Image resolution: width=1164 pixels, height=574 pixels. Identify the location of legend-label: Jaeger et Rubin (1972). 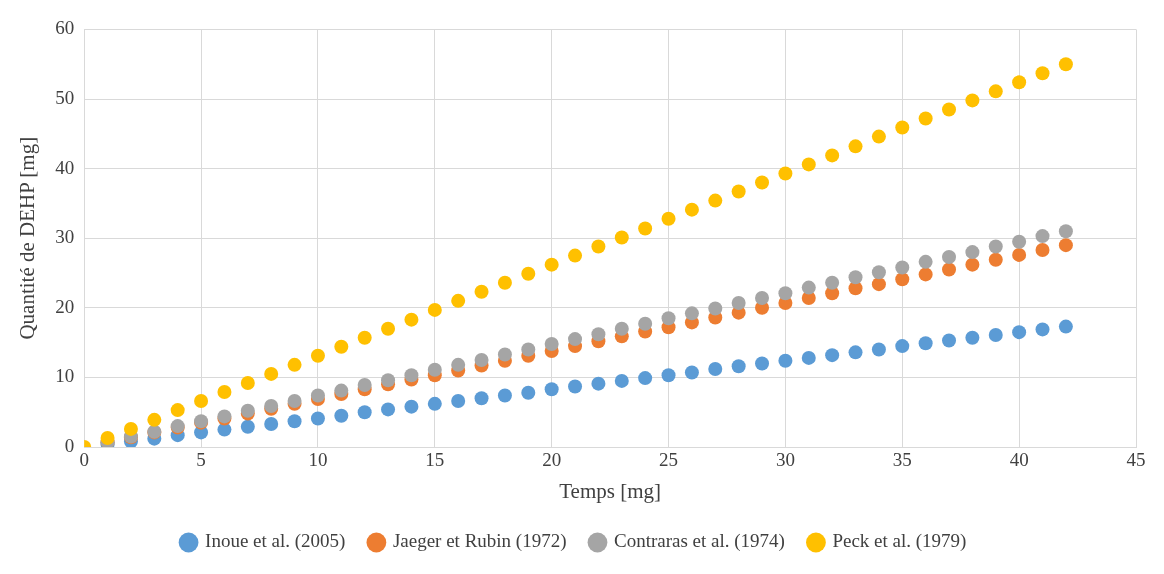
(479, 541).